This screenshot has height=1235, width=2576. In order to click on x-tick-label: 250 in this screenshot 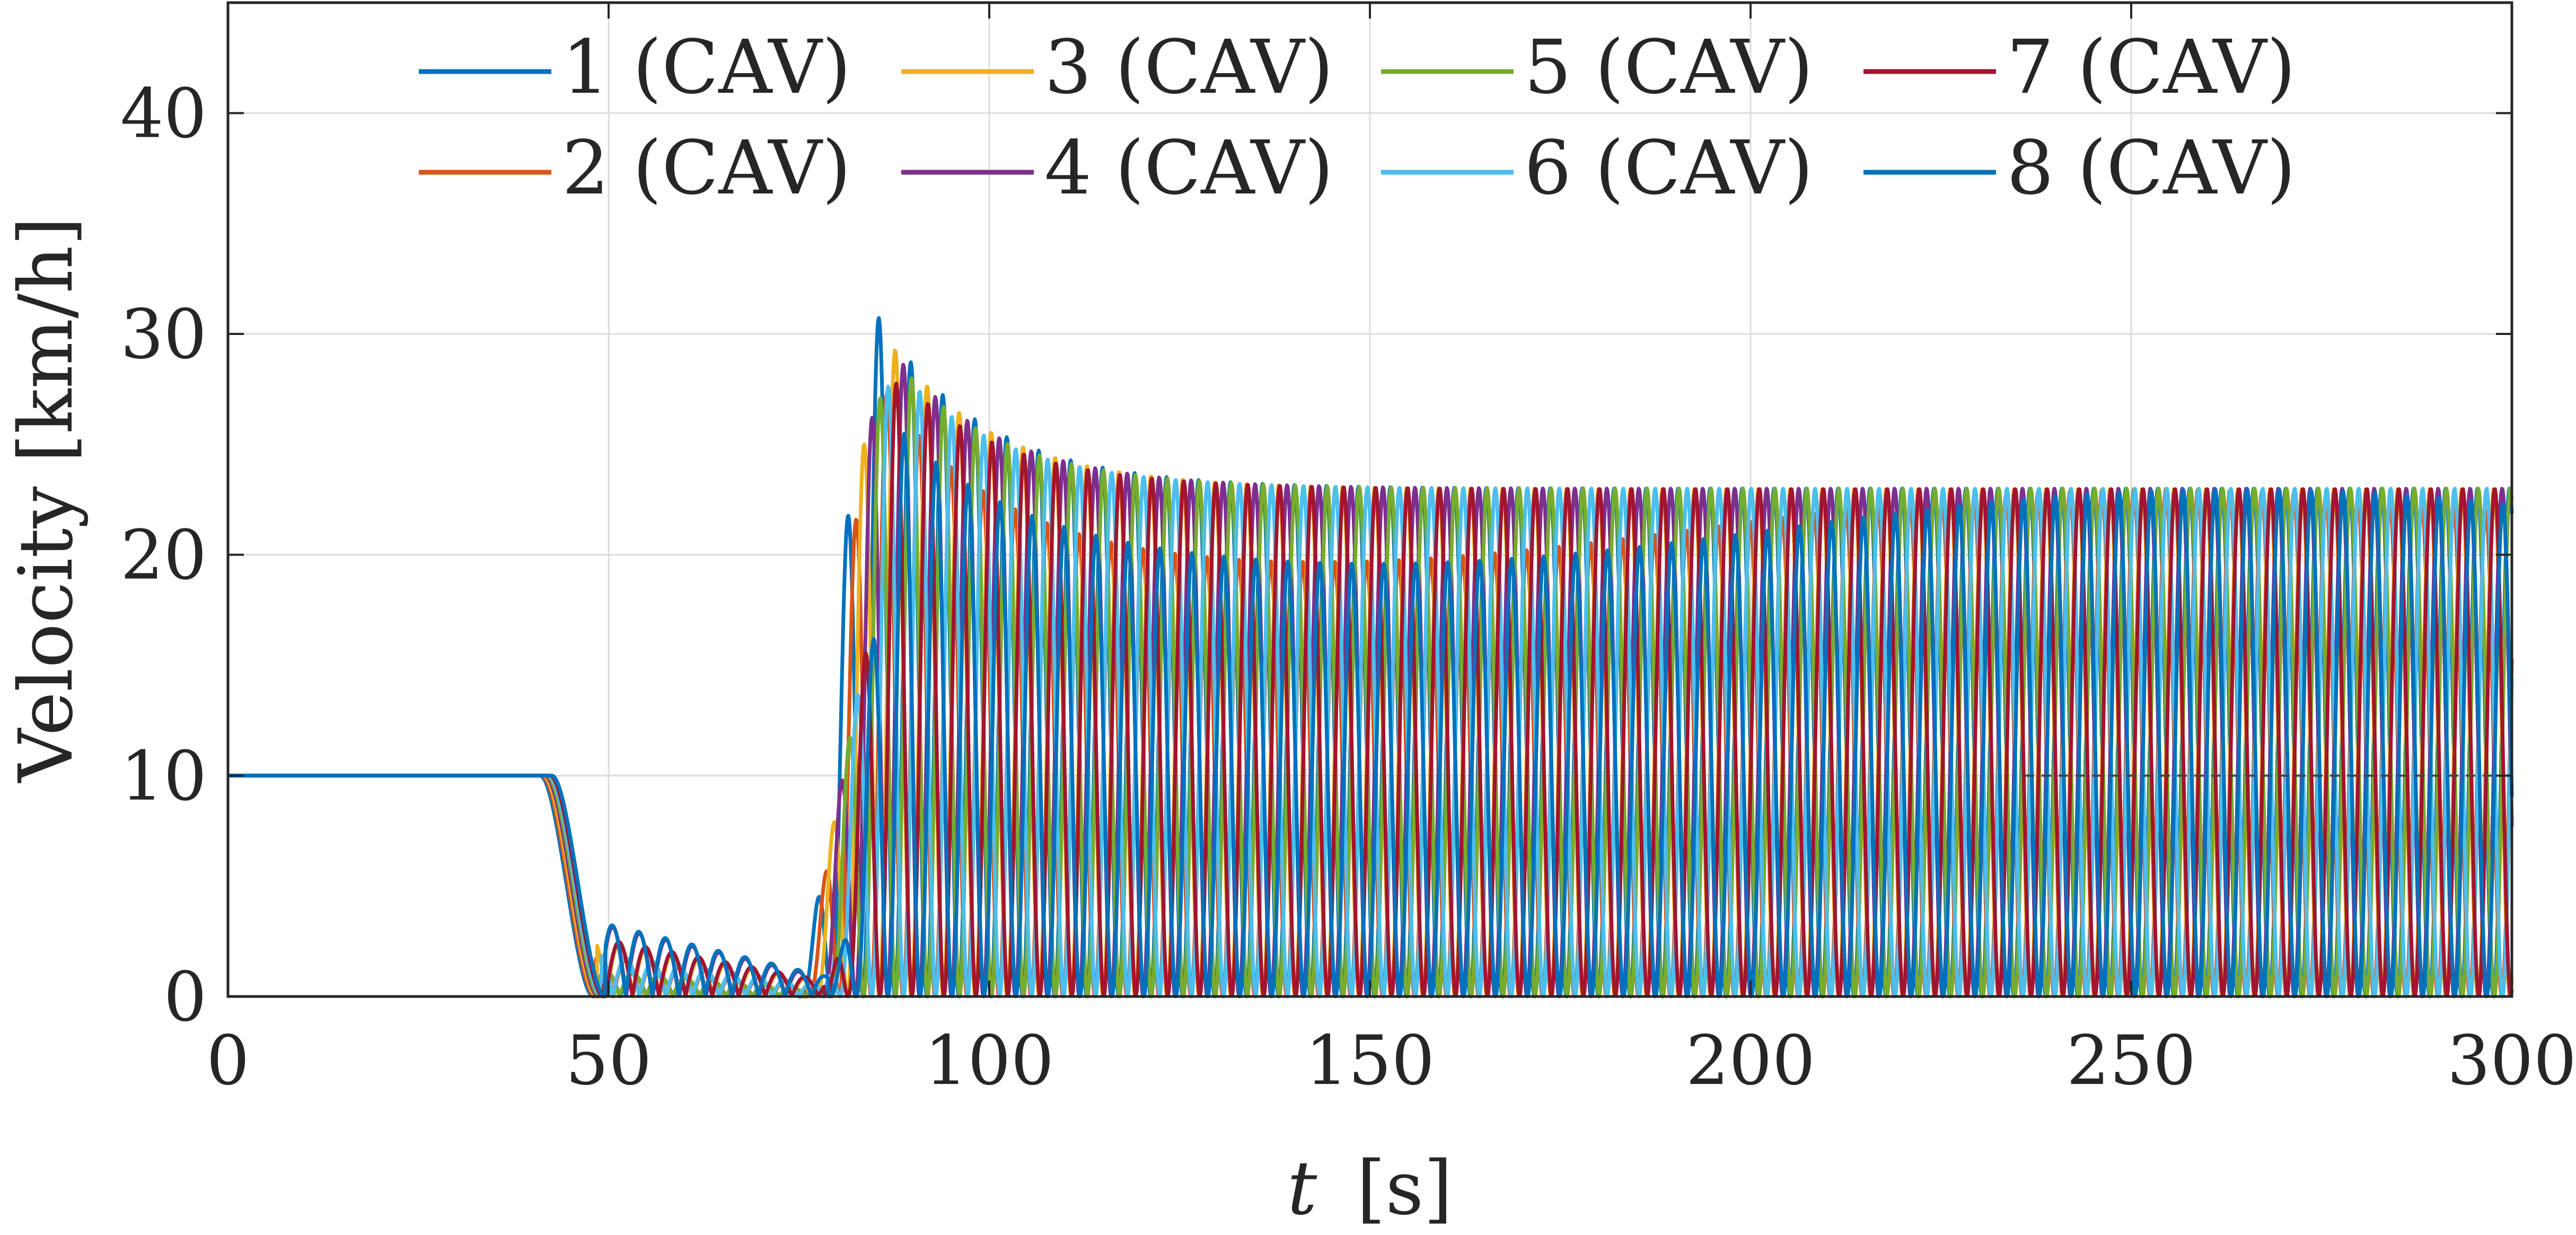, I will do `click(2131, 1060)`.